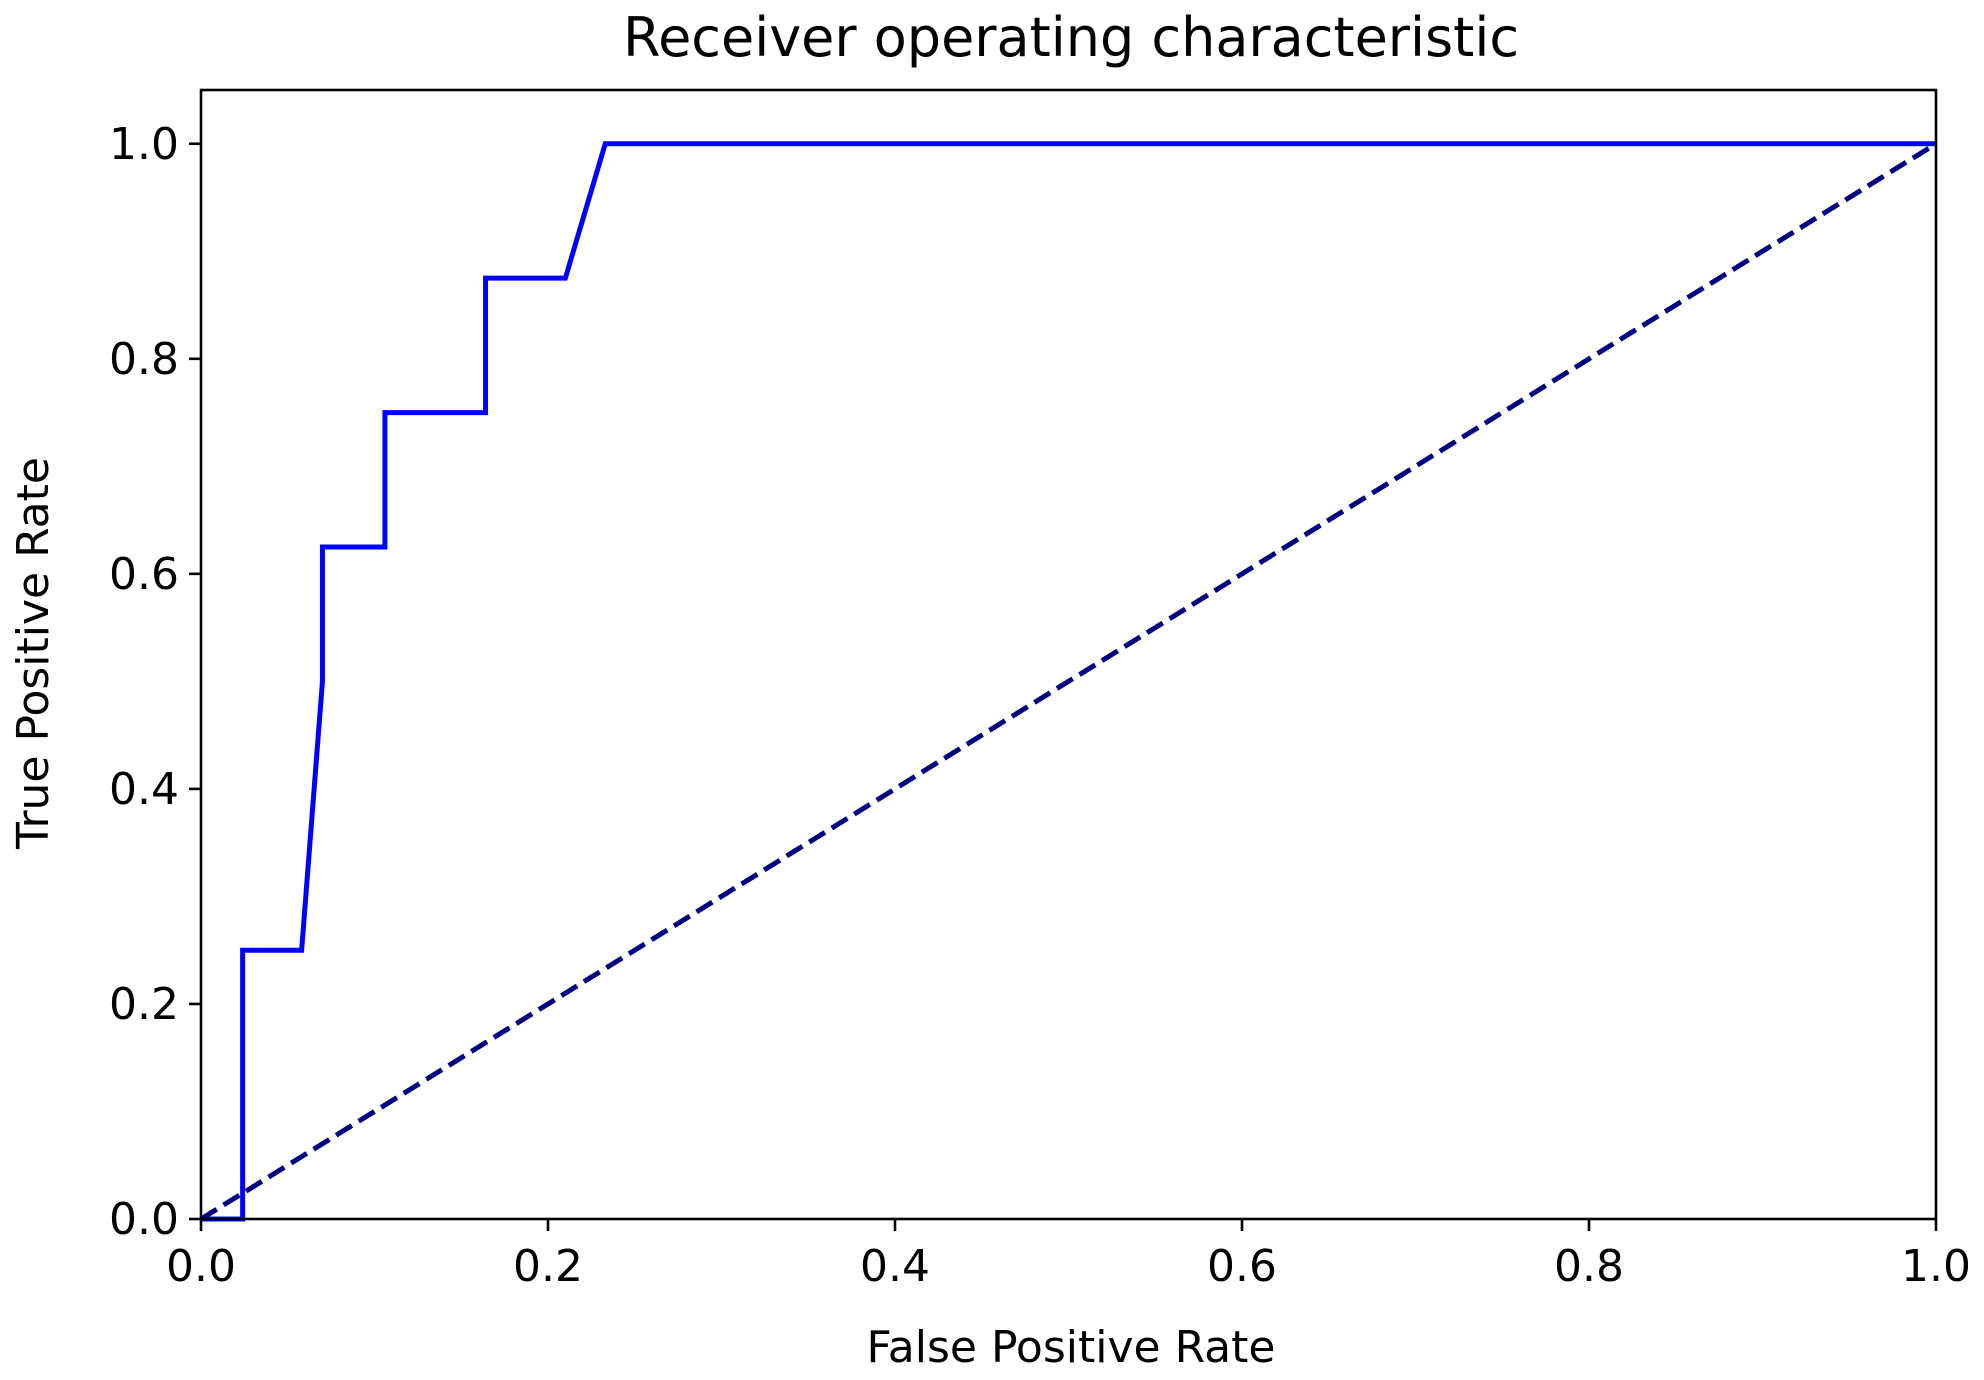 This screenshot has height=1380, width=1984. I want to click on x-tick-label: 0.8, so click(1589, 1266).